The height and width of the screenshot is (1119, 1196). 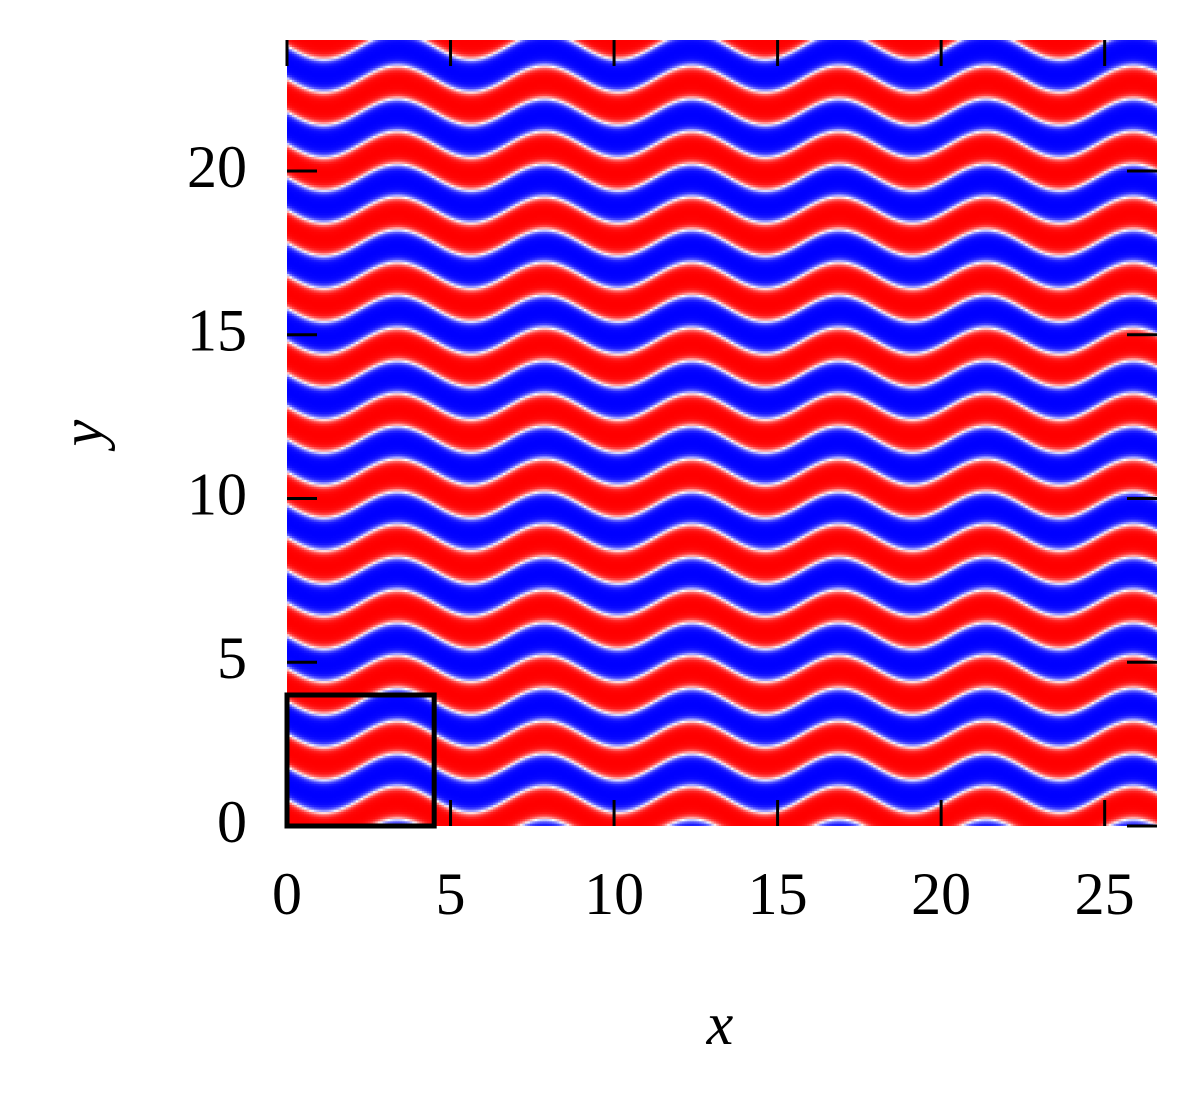 I want to click on y-tick-label: 10, so click(x=217, y=494).